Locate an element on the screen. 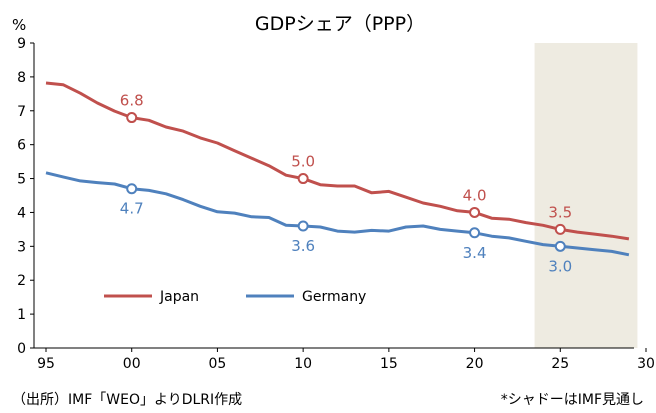 The height and width of the screenshot is (413, 656). y-tick-label: 7 is located at coordinates (21, 112).